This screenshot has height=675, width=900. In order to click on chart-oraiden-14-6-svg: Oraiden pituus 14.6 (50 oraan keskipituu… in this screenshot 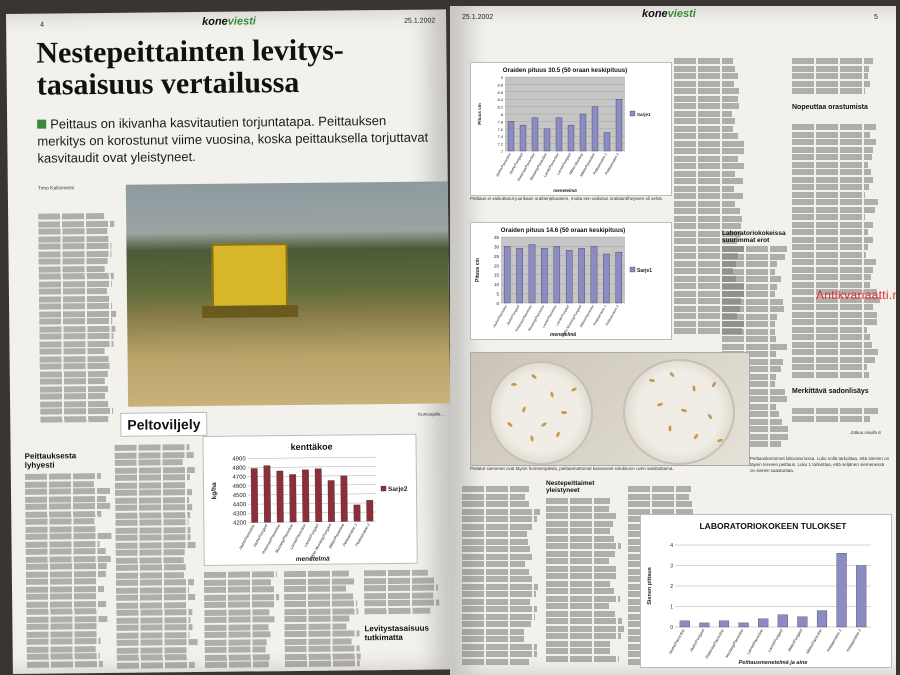, I will do `click(571, 281)`.